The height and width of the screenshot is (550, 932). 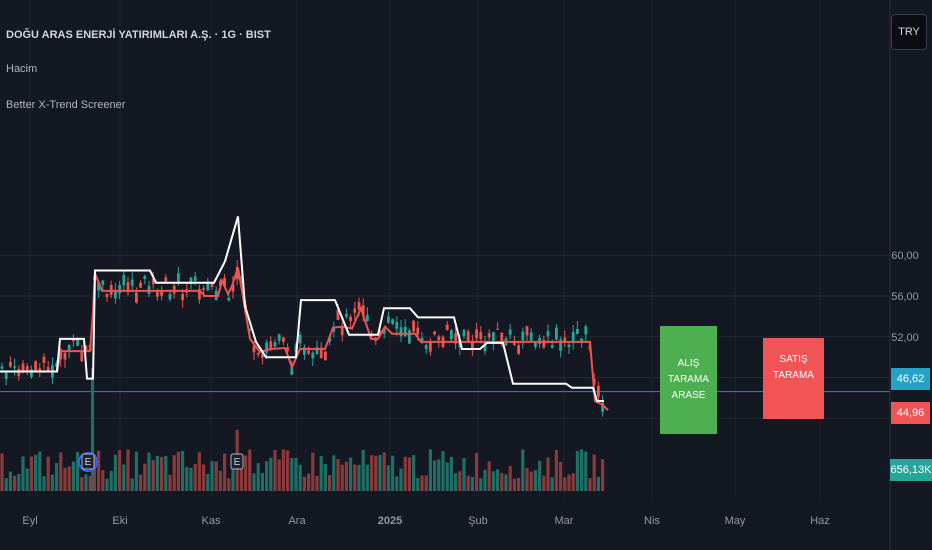 I want to click on sell-scan-box: SATIŞ TARAMA, so click(x=793, y=378).